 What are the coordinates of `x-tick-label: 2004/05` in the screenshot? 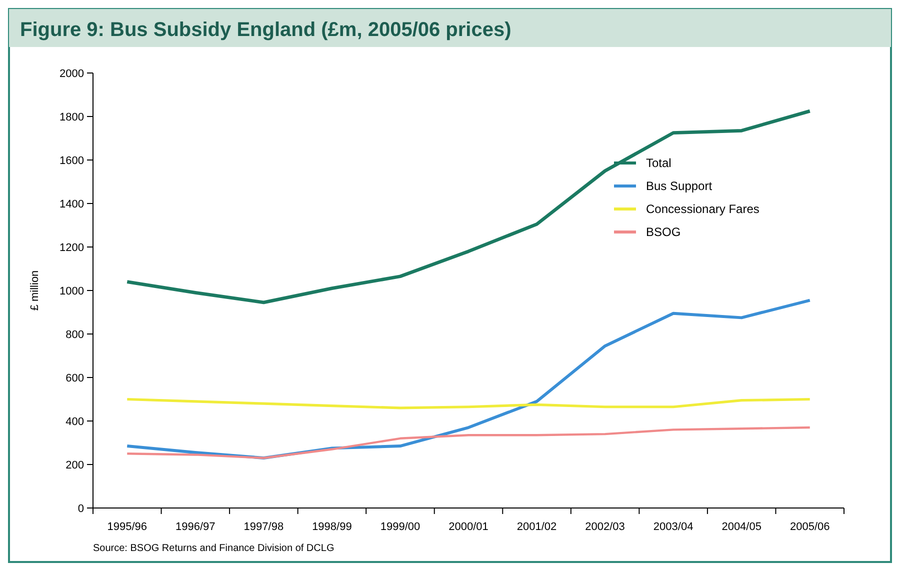 It's located at (742, 527).